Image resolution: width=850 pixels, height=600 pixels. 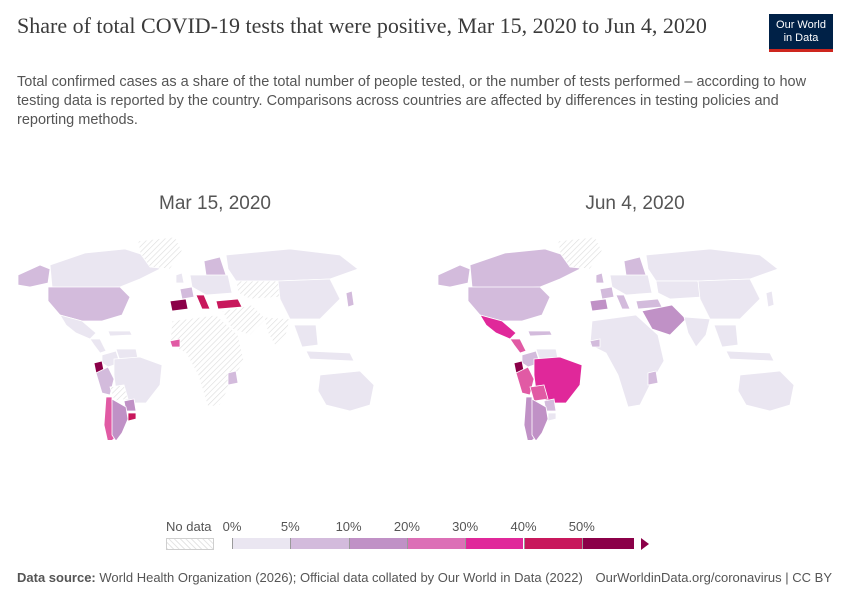 What do you see at coordinates (290, 526) in the screenshot?
I see `legend-tick-label: 5%` at bounding box center [290, 526].